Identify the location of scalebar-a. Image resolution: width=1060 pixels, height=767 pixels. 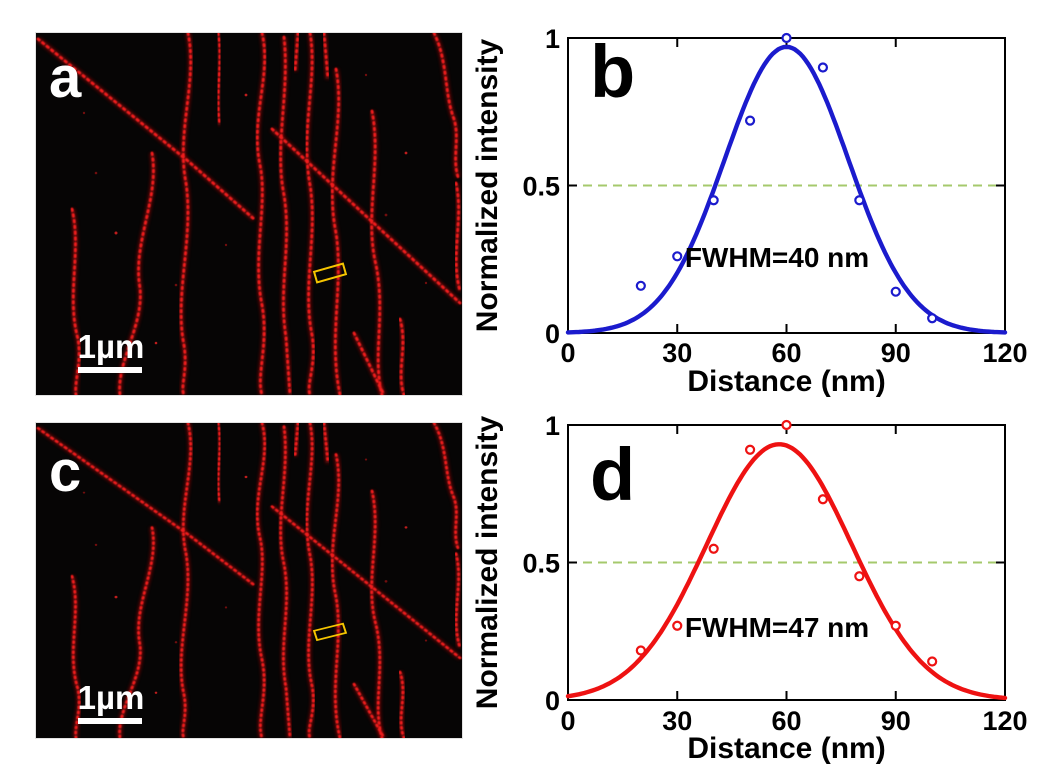
(110, 370).